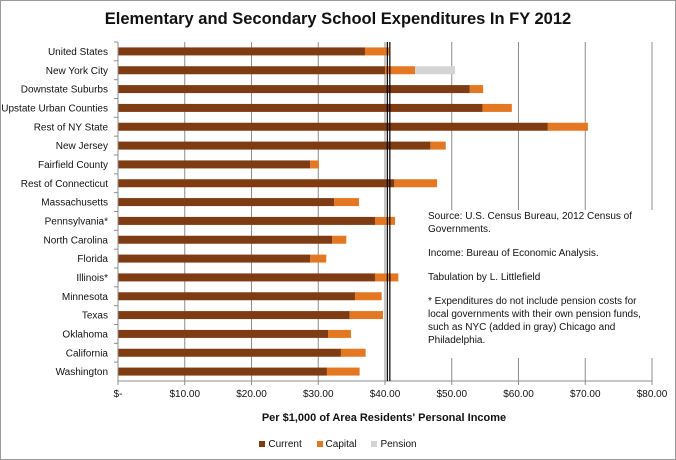 The image size is (676, 460). What do you see at coordinates (251, 394) in the screenshot?
I see `x-tick-label: $20.00` at bounding box center [251, 394].